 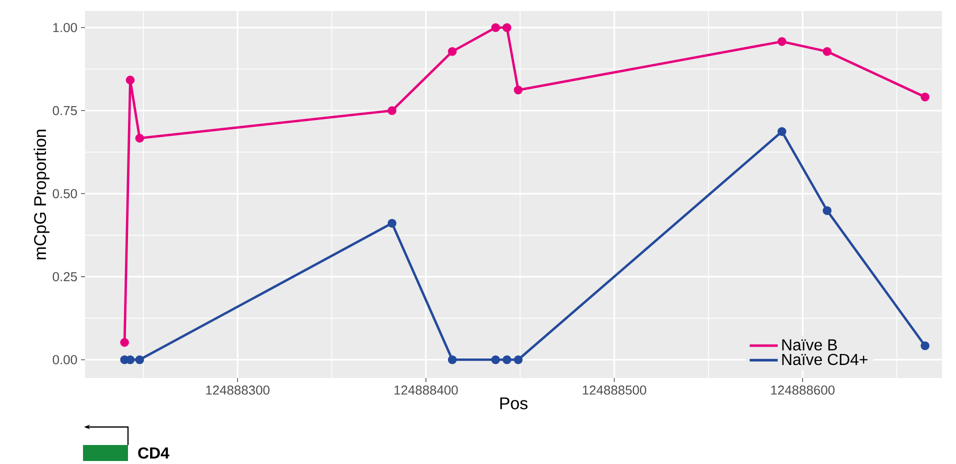 I want to click on x-tick-label: 124888500, so click(x=614, y=390).